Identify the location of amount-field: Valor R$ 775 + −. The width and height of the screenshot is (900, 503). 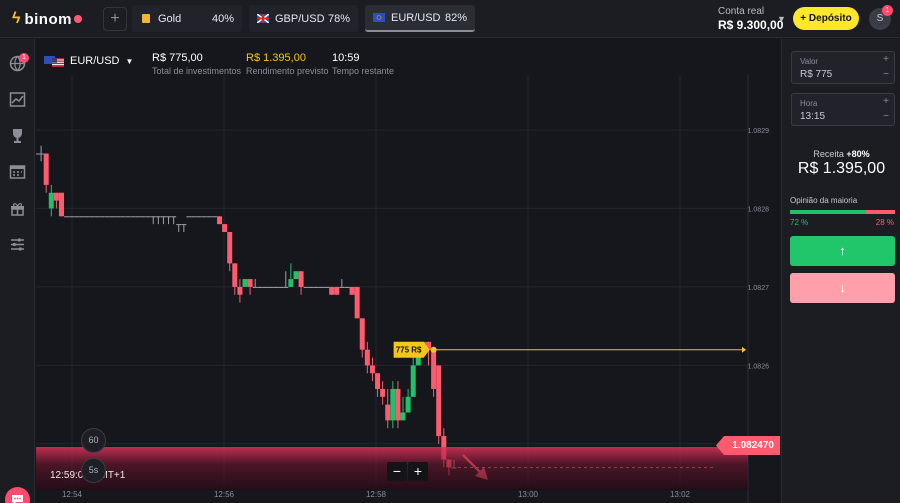
(843, 67).